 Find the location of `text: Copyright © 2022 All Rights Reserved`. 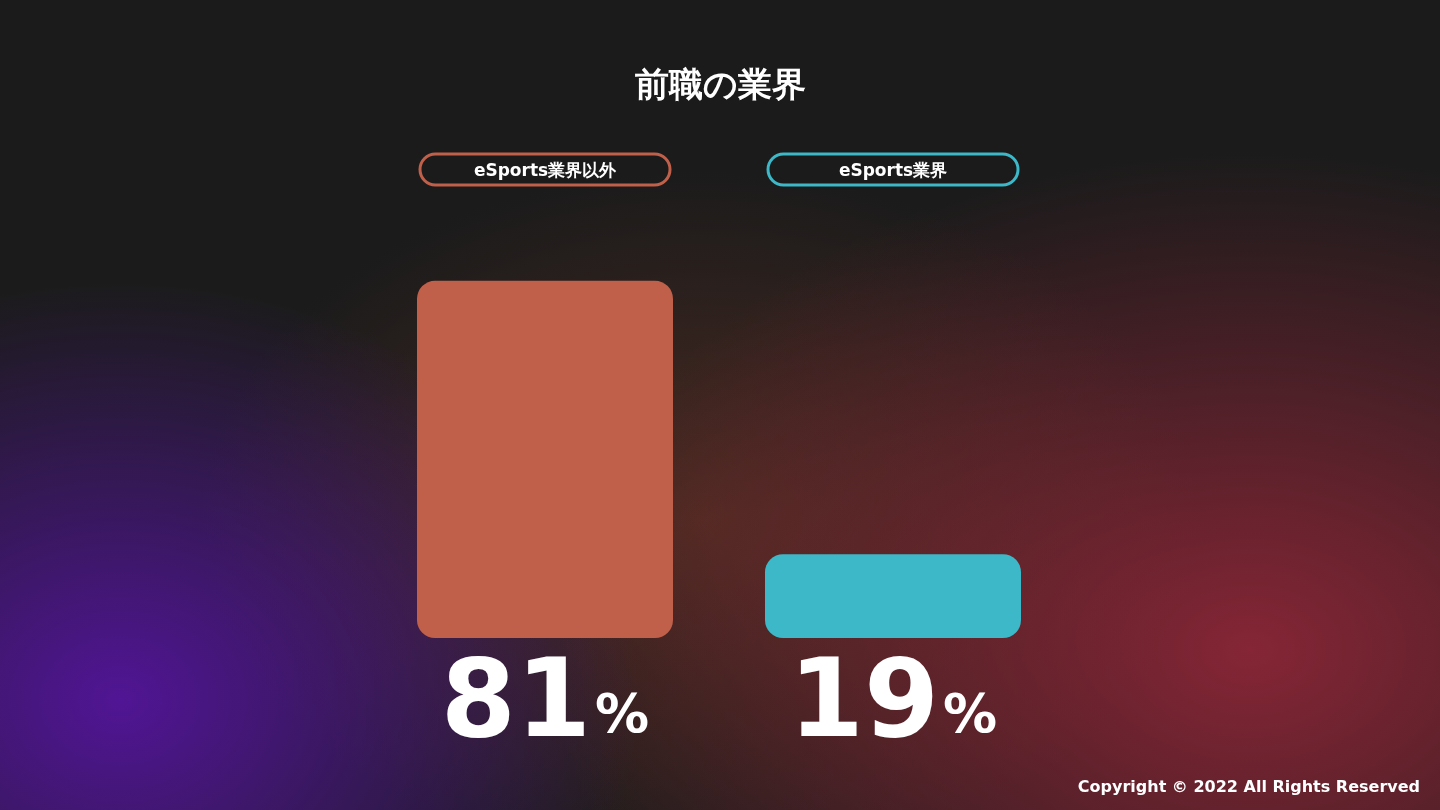

text: Copyright © 2022 All Rights Reserved is located at coordinates (1249, 786).